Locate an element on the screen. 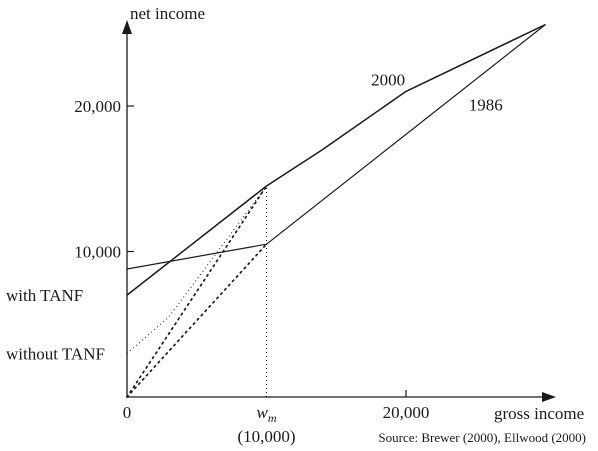  x-tick-label: wm is located at coordinates (266, 414).